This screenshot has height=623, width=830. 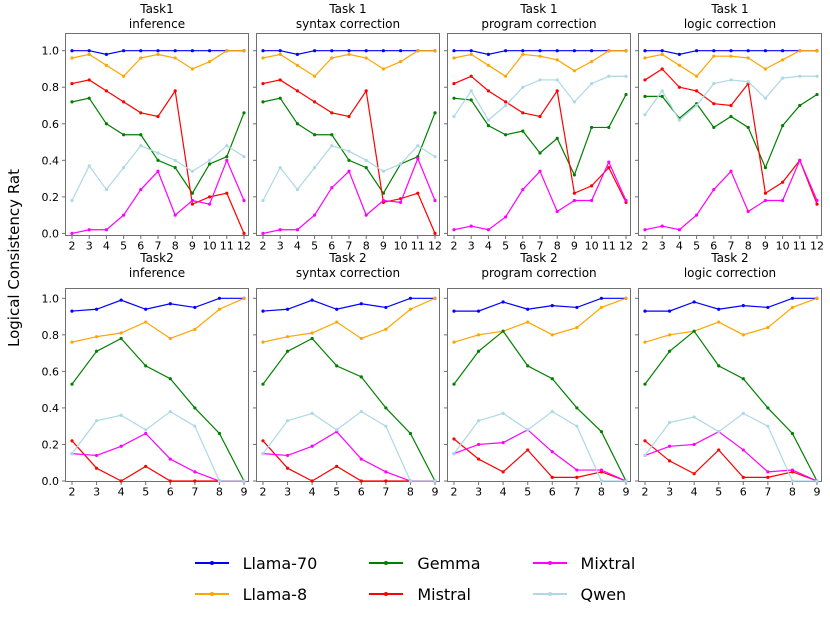 I want to click on y-tick-label: 0.4, so click(x=51, y=408).